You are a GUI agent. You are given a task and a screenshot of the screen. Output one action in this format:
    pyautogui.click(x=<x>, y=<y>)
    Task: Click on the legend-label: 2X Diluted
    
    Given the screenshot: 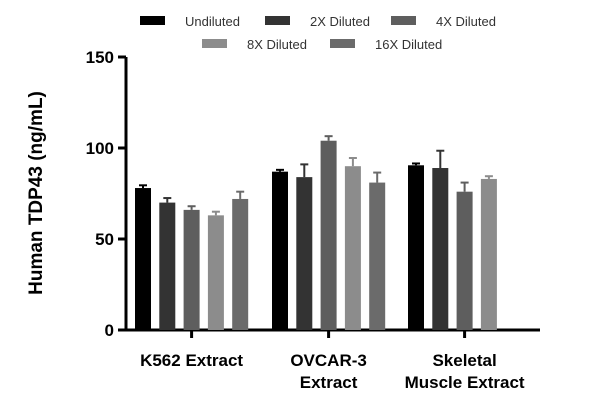 What is the action you would take?
    pyautogui.click(x=340, y=21)
    